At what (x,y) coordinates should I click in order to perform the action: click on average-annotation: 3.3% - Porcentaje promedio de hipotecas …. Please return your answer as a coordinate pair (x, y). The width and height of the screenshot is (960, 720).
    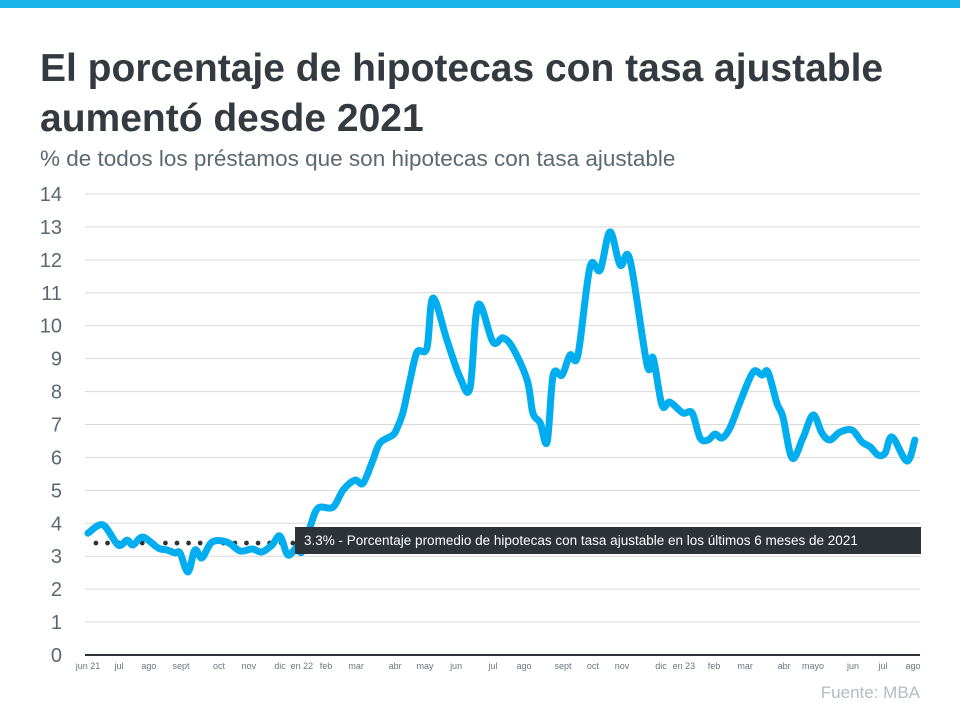
    Looking at the image, I should click on (608, 540).